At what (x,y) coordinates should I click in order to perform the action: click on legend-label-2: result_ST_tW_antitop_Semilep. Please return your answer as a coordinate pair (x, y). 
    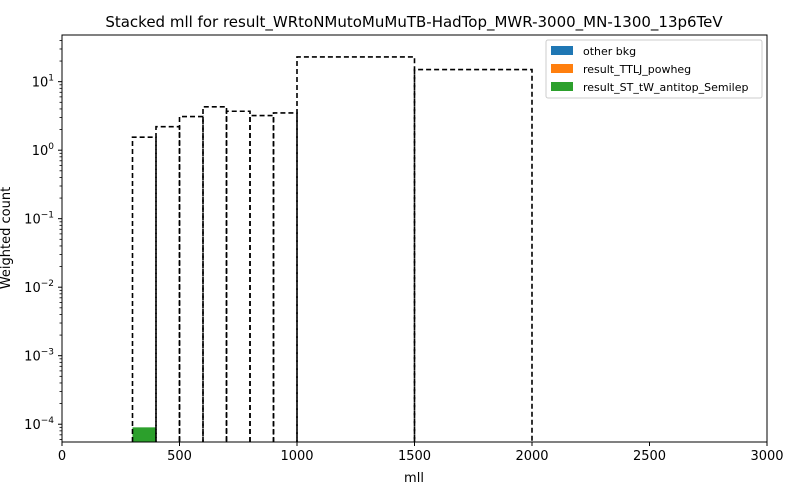
    Looking at the image, I should click on (665, 87).